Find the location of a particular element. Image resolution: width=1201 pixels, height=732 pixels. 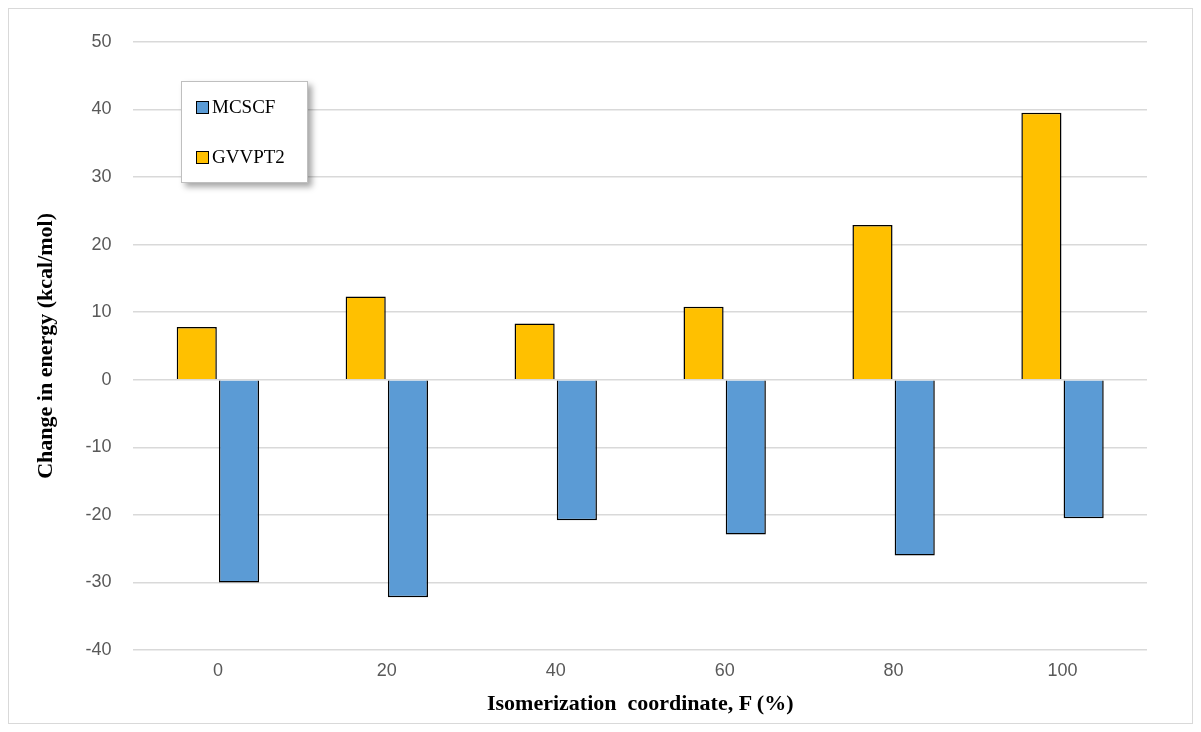

x-tick-label: 80 is located at coordinates (893, 669).